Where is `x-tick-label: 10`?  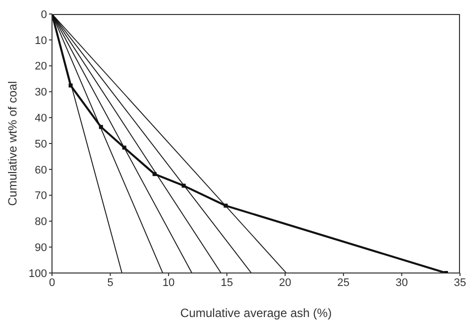
x-tick-label: 10 is located at coordinates (168, 282).